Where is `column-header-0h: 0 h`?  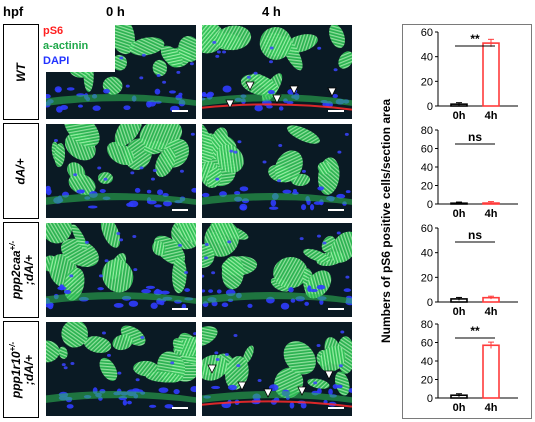 column-header-0h: 0 h is located at coordinates (115, 11).